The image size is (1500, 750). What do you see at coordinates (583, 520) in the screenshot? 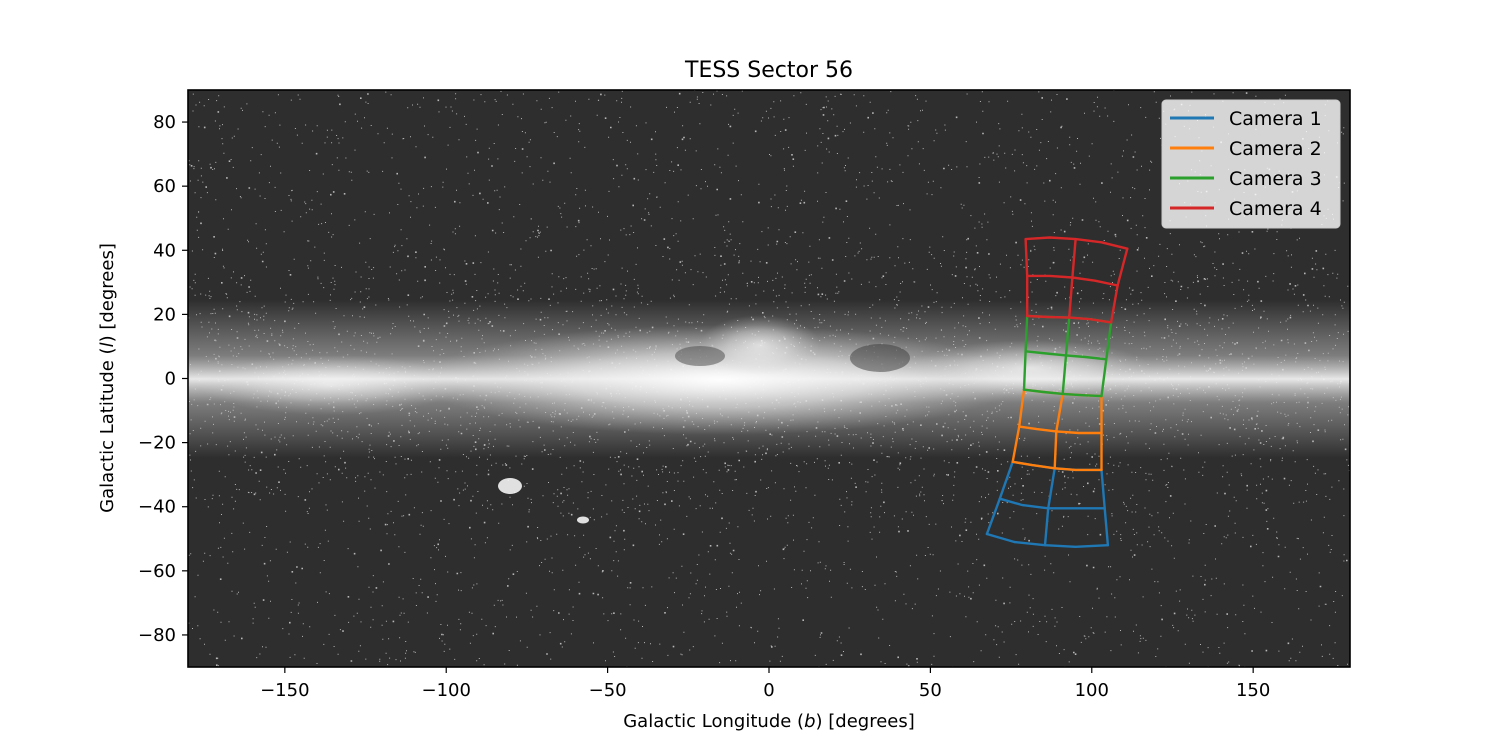
I see `small-magellanic-cloud` at bounding box center [583, 520].